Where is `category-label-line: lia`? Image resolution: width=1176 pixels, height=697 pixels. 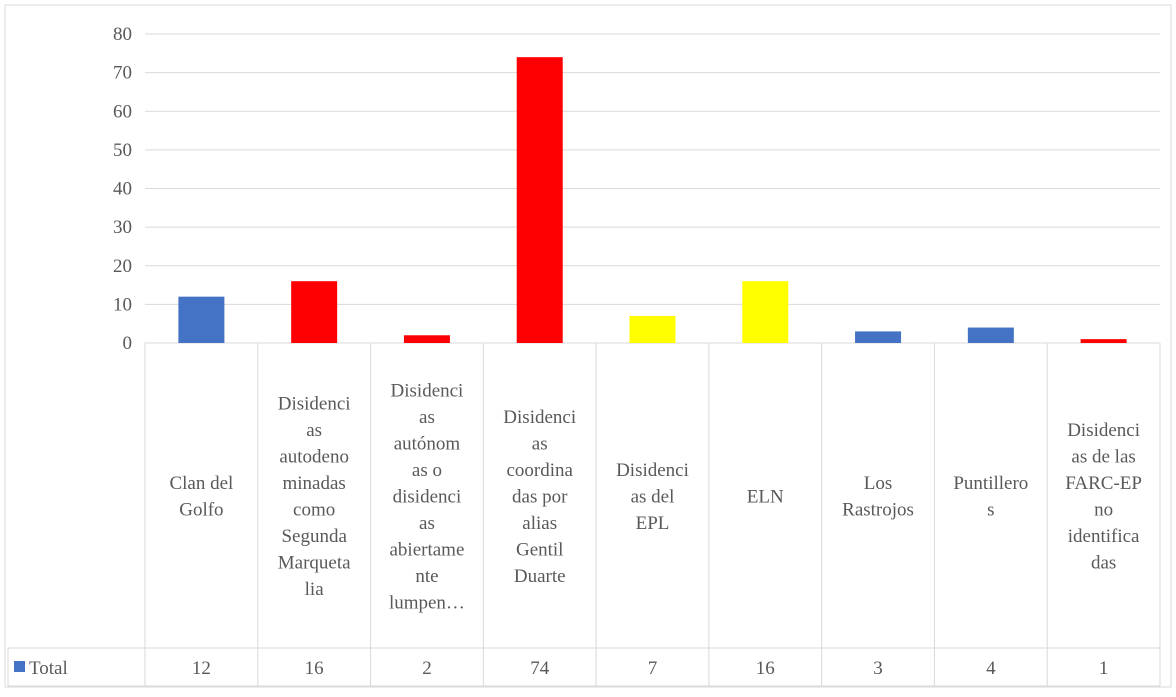
category-label-line: lia is located at coordinates (315, 589).